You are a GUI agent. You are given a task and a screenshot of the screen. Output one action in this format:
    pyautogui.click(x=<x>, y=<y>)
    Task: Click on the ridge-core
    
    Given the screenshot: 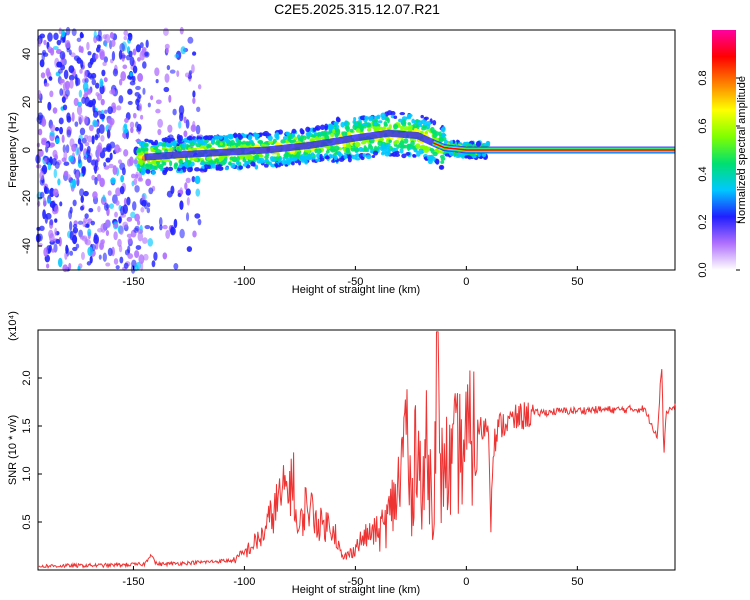 What is the action you would take?
    pyautogui.click(x=553, y=146)
    